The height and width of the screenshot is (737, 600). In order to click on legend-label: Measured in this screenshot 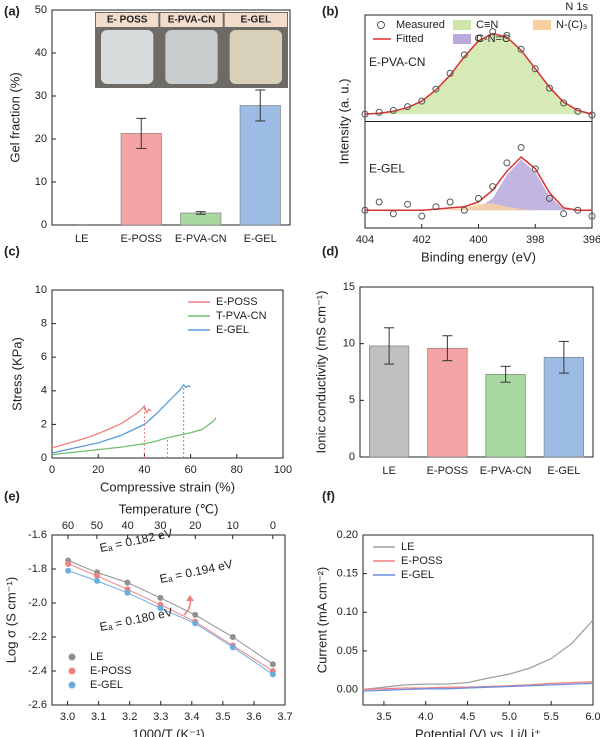, I will do `click(420, 25)`.